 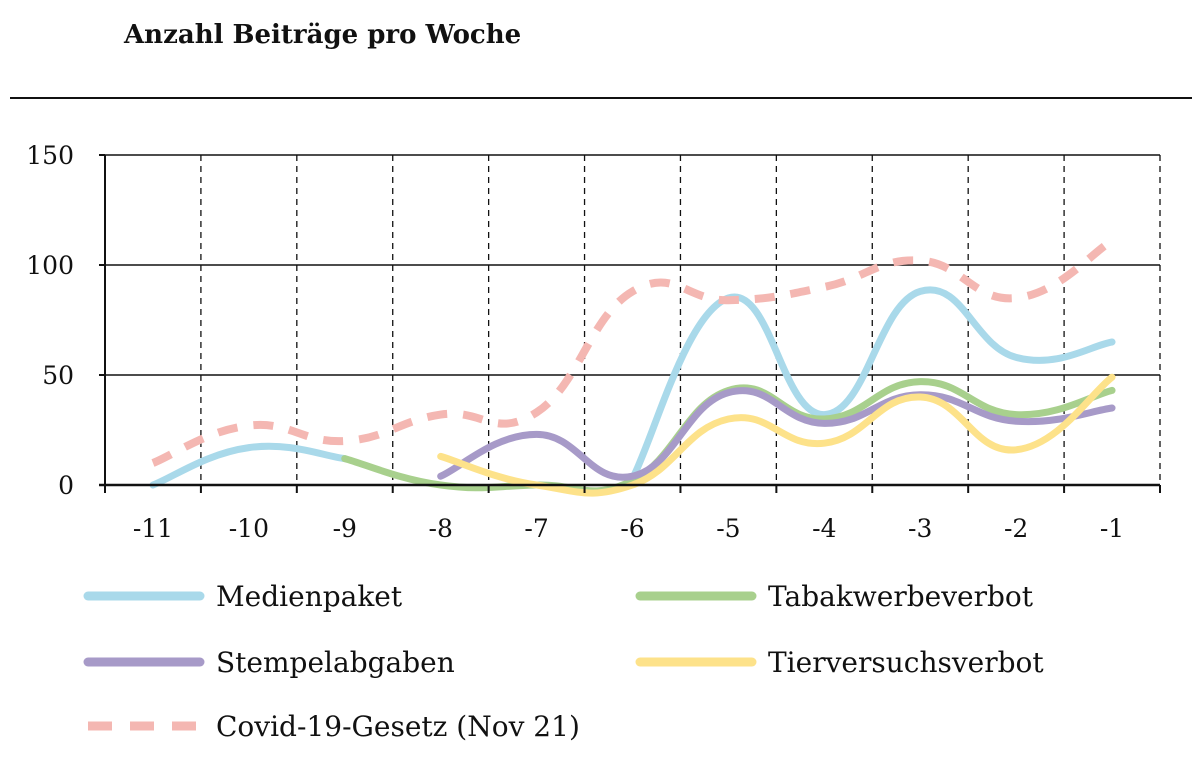 I want to click on x-tick-label: -5, so click(x=728, y=528).